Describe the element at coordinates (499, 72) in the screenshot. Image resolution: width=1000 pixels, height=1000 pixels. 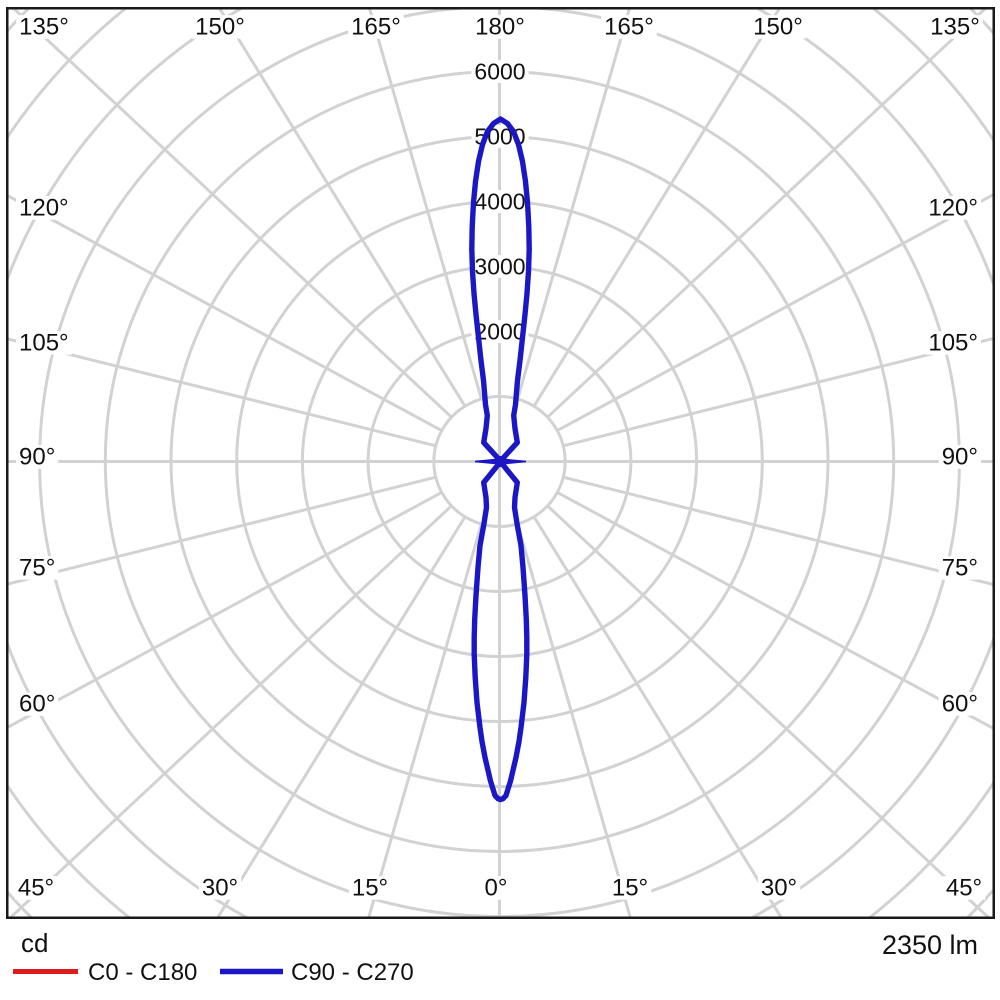
I see `svg-text: 6000` at that location.